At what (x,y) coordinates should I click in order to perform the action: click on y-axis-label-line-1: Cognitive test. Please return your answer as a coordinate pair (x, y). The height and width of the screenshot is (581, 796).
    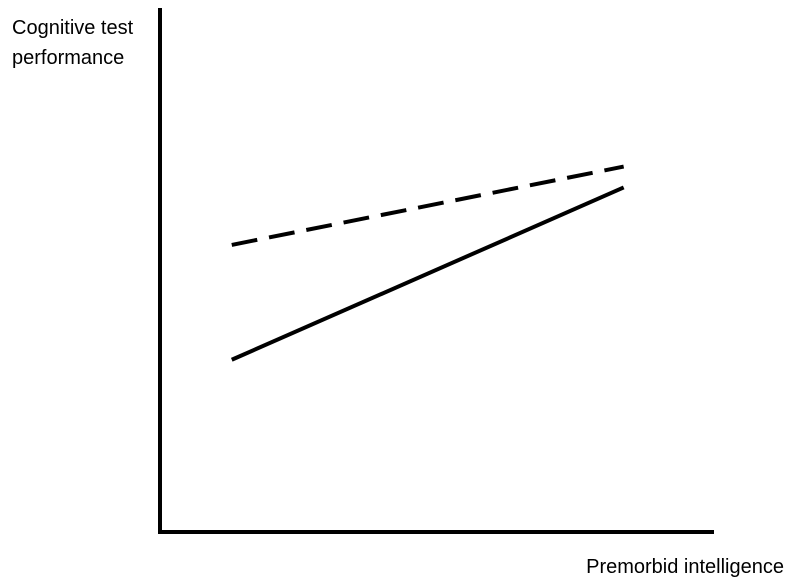
    Looking at the image, I should click on (73, 28).